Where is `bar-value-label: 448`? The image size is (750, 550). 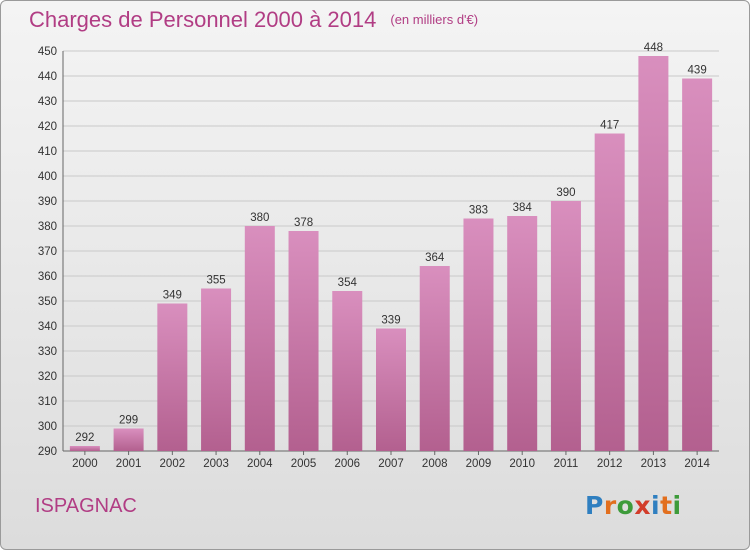 bar-value-label: 448 is located at coordinates (653, 48).